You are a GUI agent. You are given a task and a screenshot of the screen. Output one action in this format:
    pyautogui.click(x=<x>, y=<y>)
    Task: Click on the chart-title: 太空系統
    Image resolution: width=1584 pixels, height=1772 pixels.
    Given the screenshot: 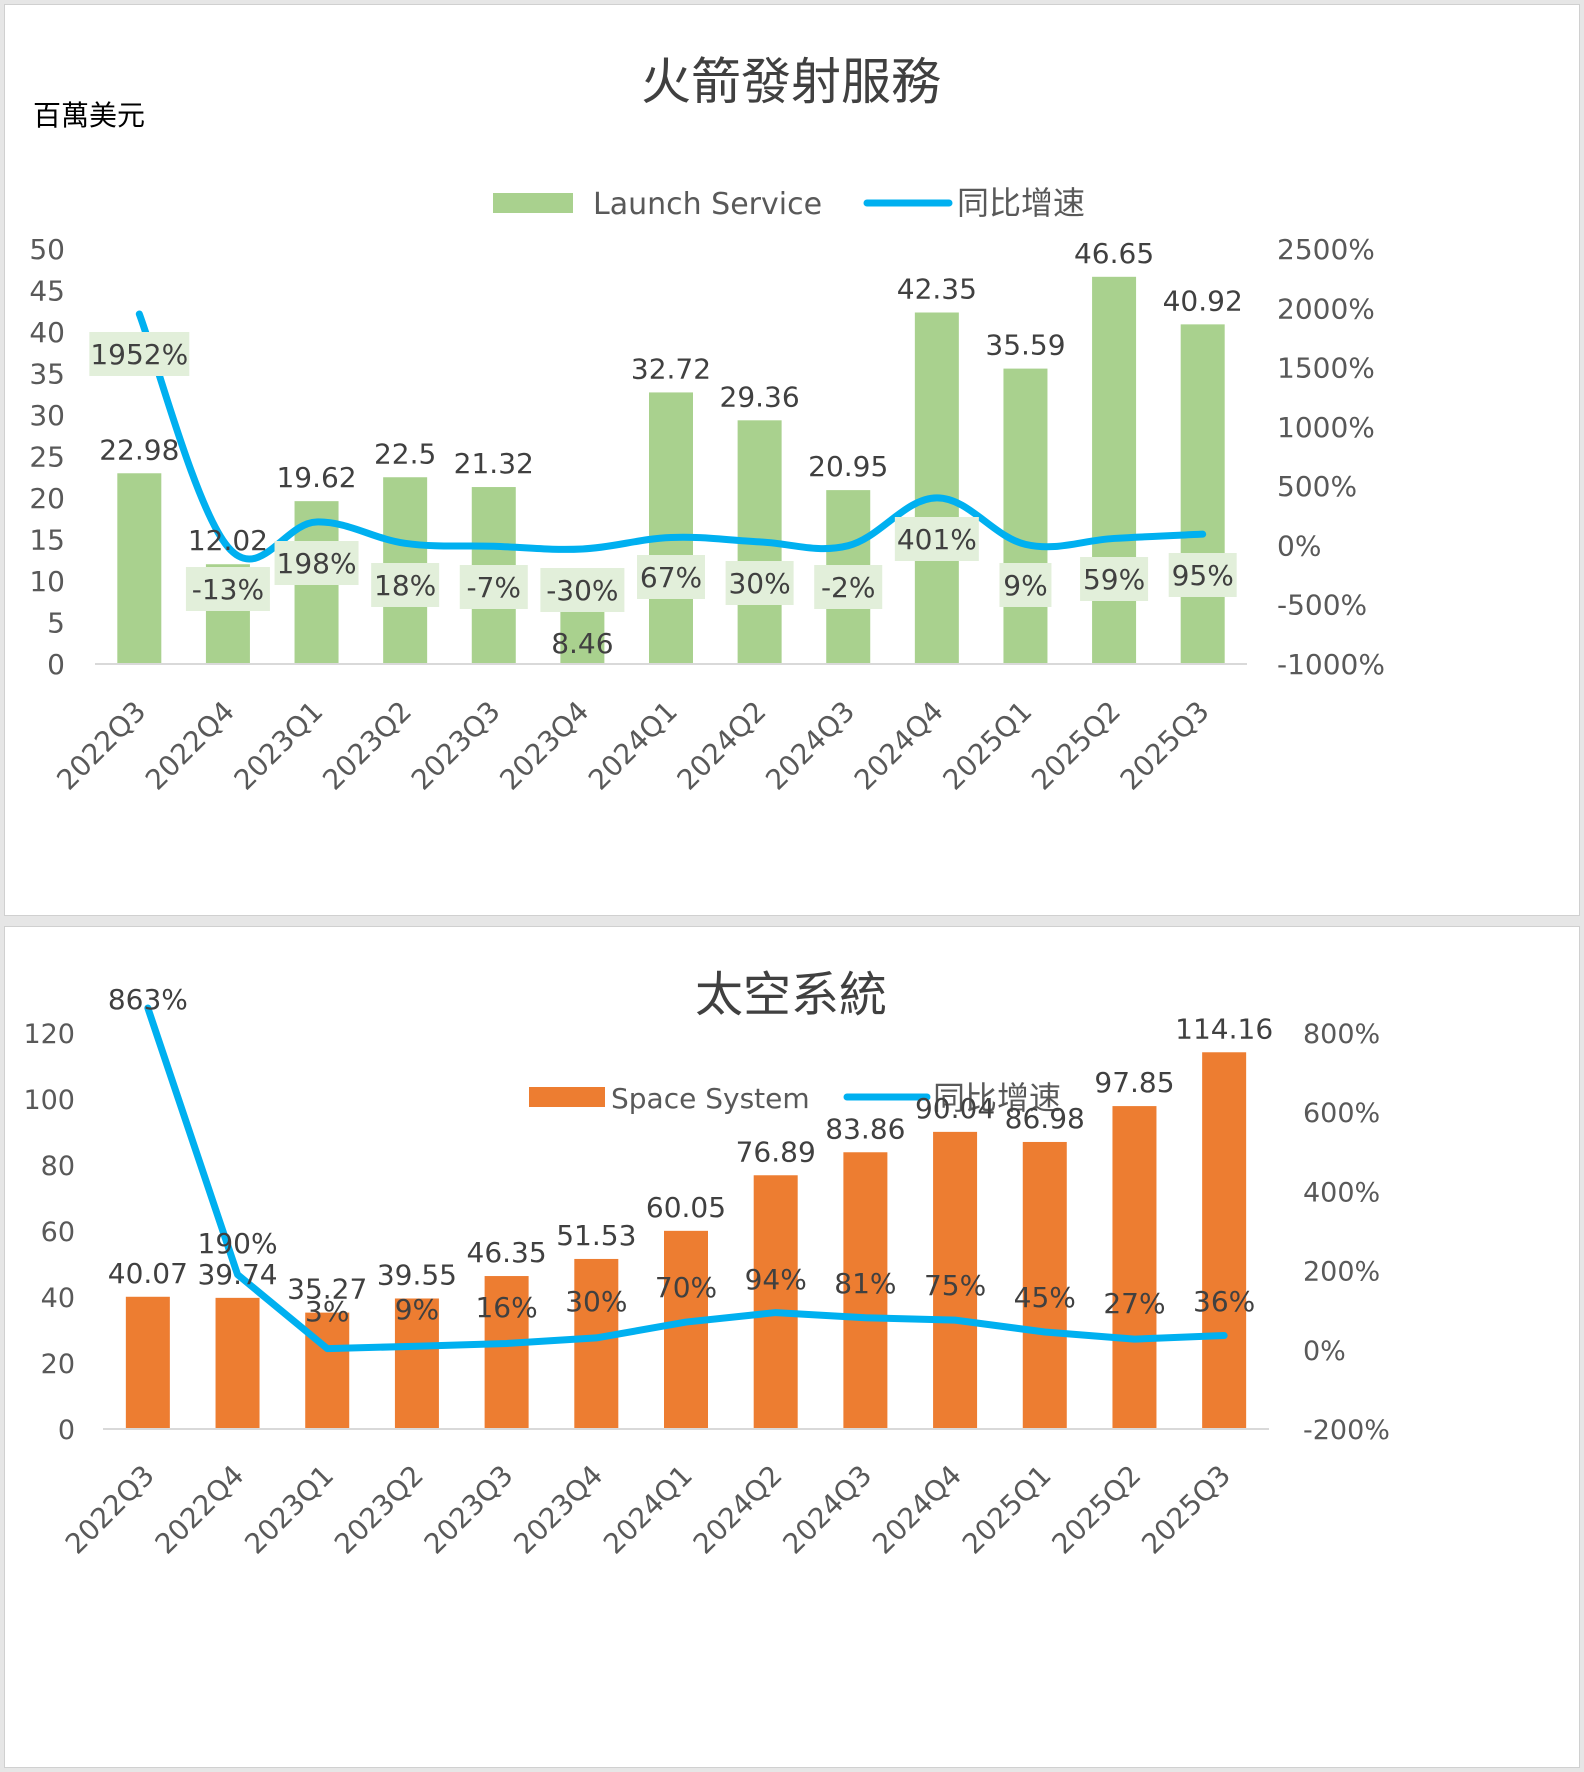 What is the action you would take?
    pyautogui.click(x=791, y=995)
    